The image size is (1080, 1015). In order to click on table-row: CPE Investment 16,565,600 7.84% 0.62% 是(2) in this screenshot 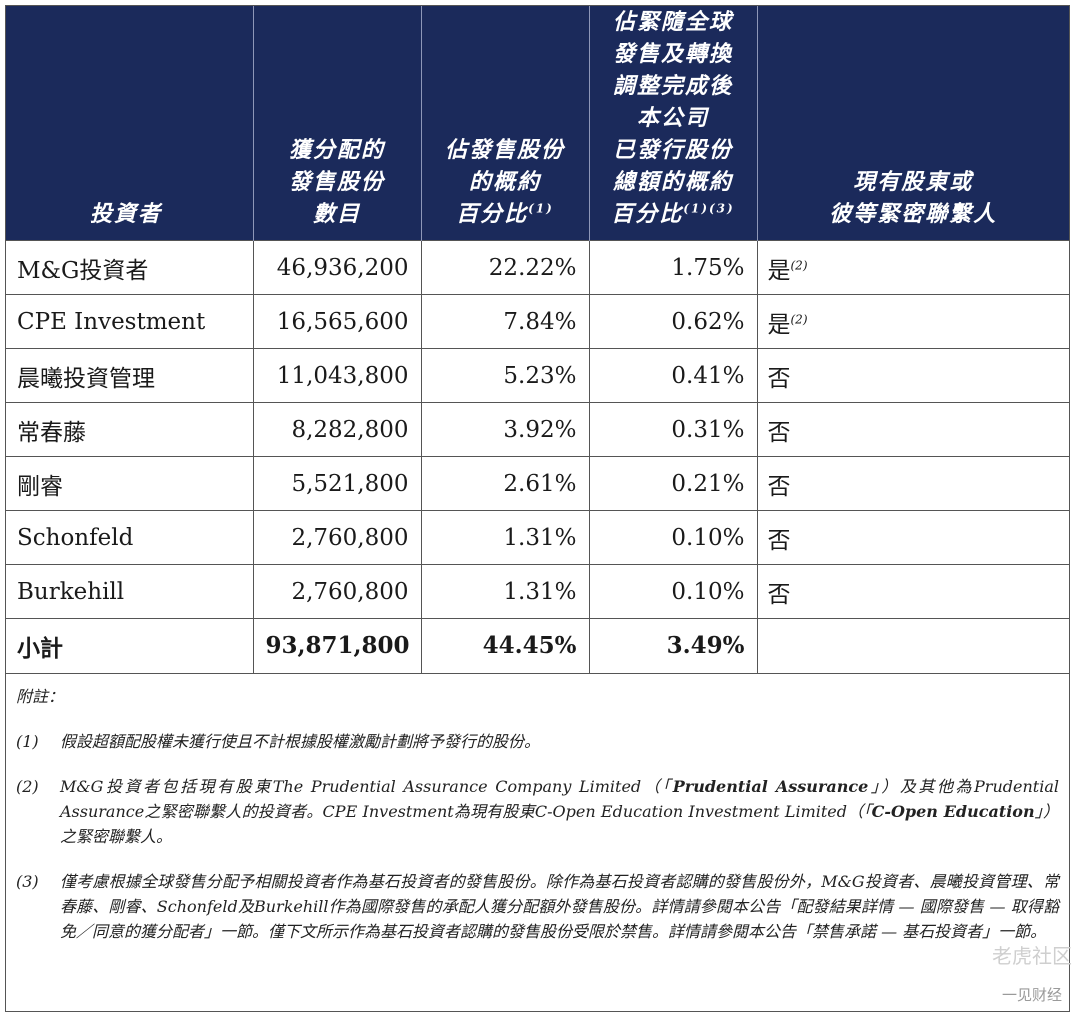, I will do `click(537, 321)`.